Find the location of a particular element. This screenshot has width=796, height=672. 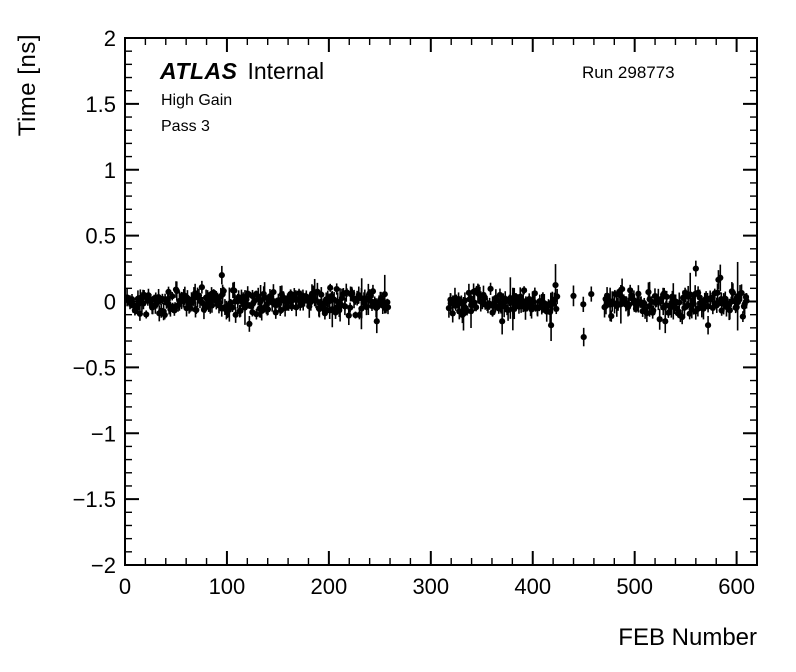

svg-text: 600 is located at coordinates (736, 586).